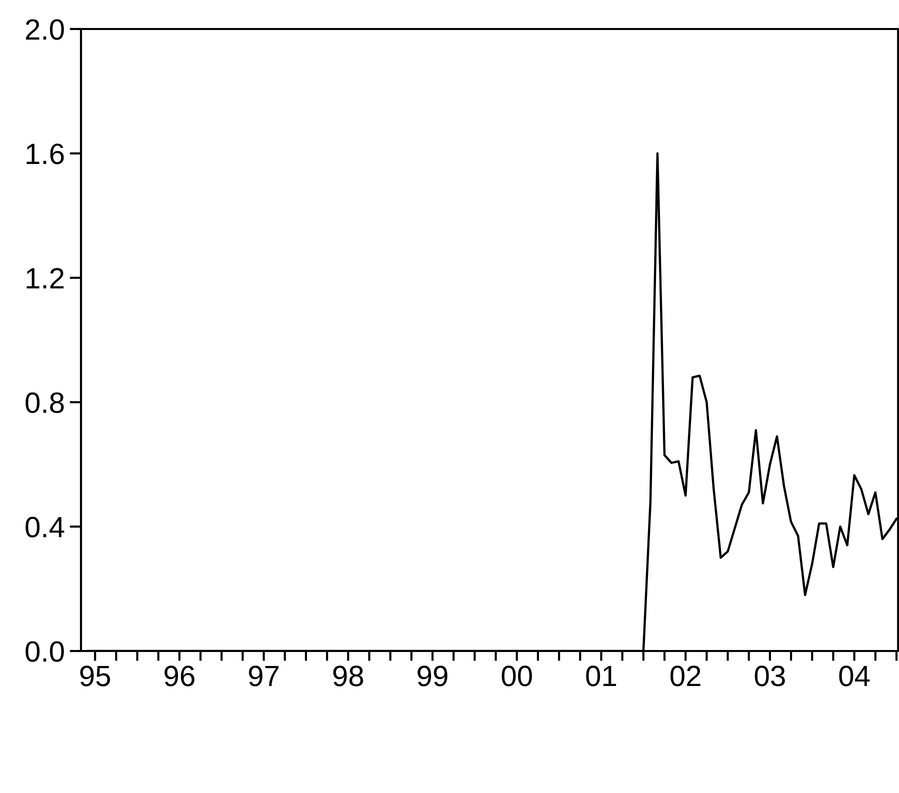  I want to click on x-tick-label: 04, so click(854, 676).